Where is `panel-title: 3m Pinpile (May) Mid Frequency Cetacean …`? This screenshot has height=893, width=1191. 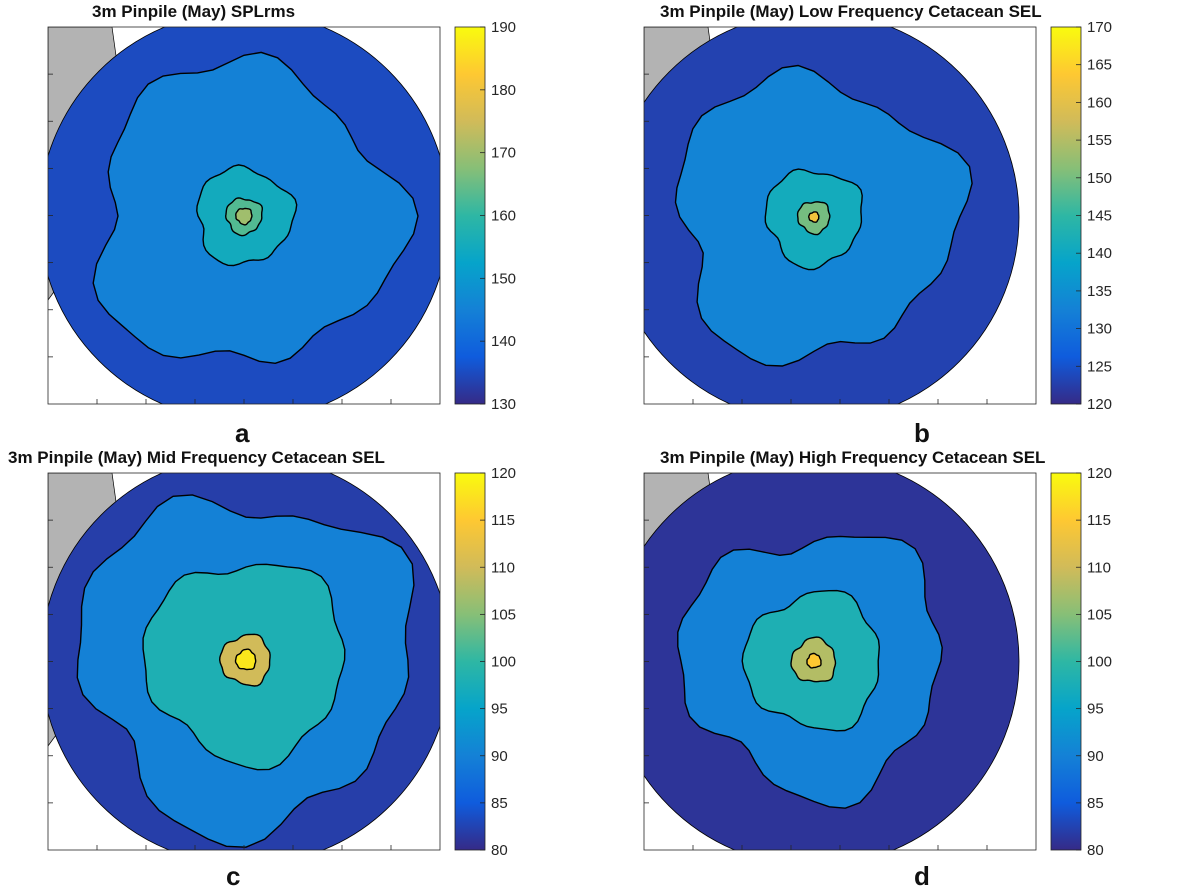 panel-title: 3m Pinpile (May) Mid Frequency Cetacean … is located at coordinates (196, 457).